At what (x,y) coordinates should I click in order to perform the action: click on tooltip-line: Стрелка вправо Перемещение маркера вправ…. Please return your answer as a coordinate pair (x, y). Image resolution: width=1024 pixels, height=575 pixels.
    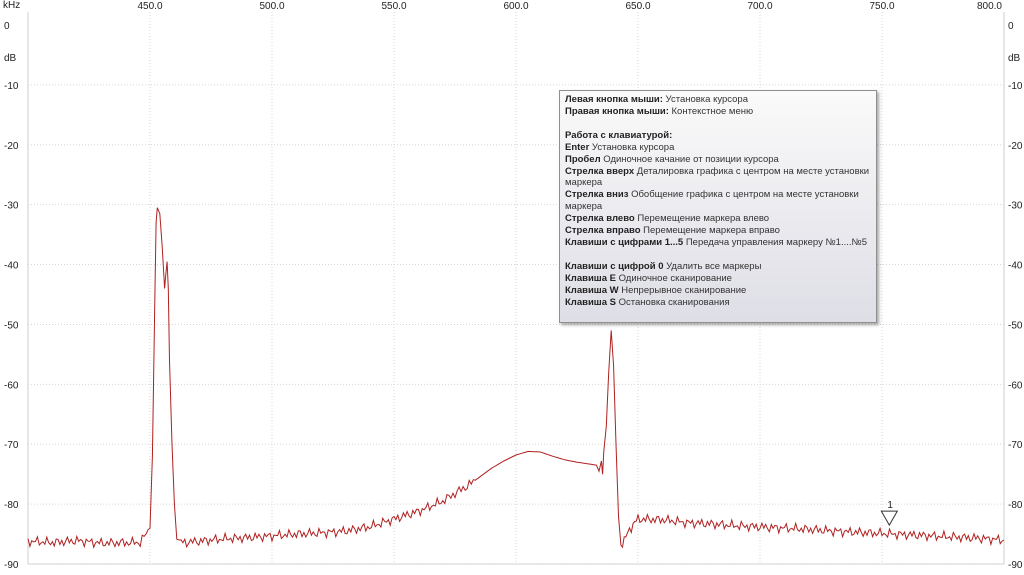
    Looking at the image, I should click on (718, 231).